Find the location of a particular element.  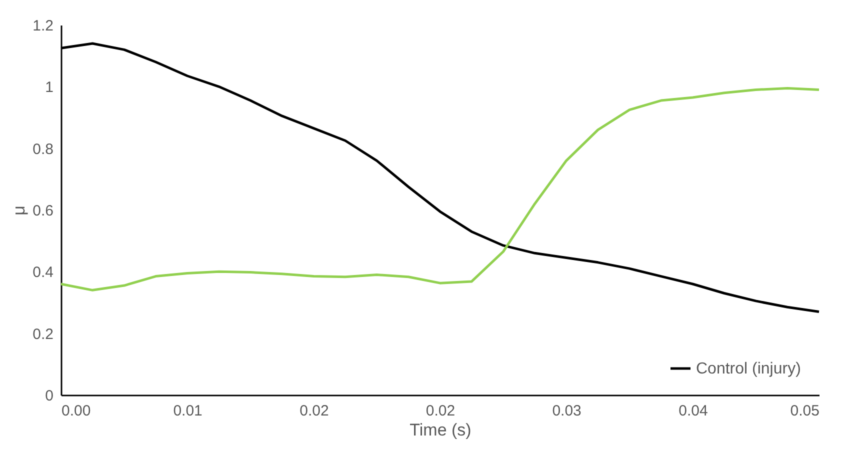

x-tick-label: 0.01 is located at coordinates (187, 411).